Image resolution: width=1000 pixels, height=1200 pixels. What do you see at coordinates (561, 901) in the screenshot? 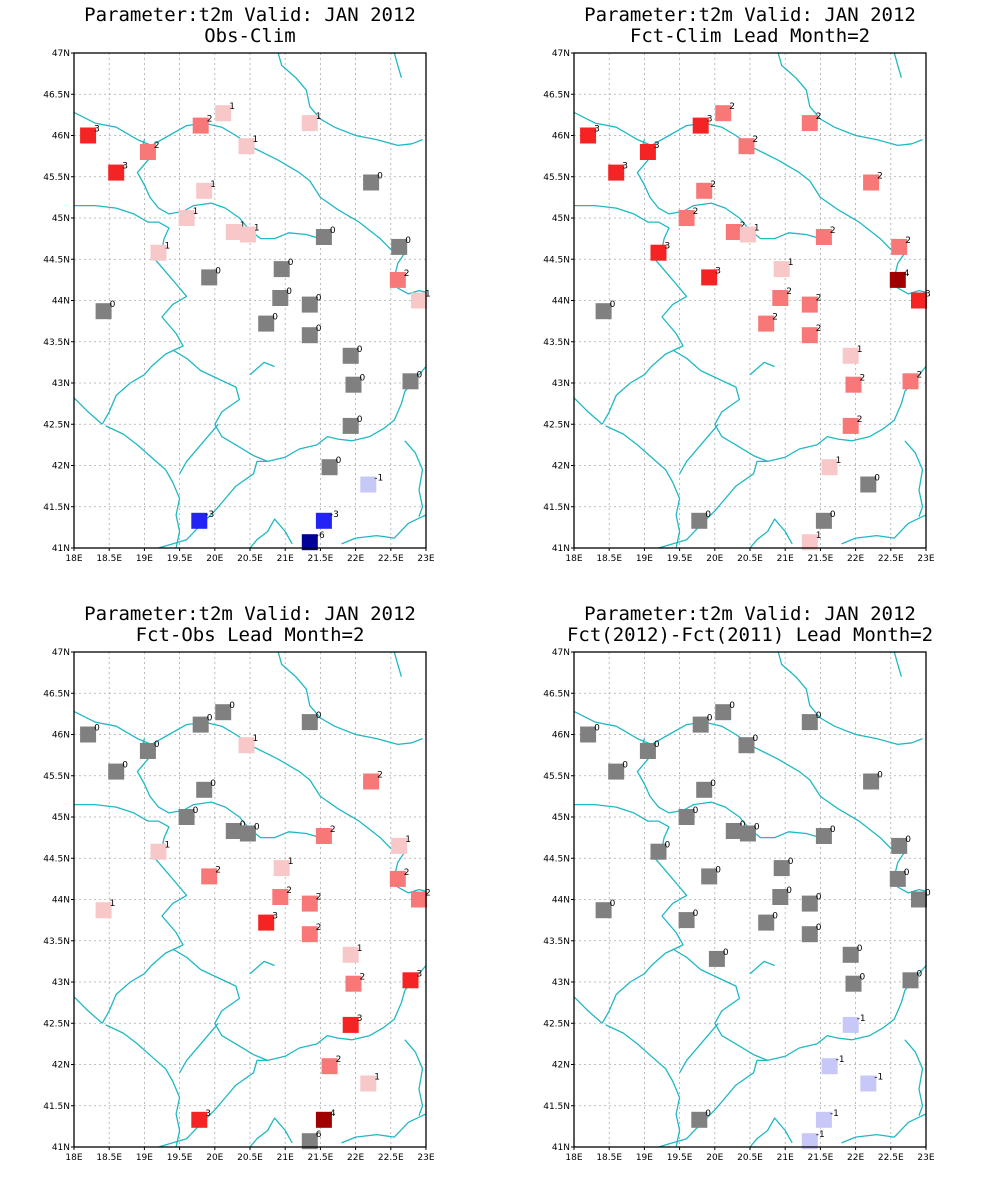
I see `y-tick-label: 44N` at bounding box center [561, 901].